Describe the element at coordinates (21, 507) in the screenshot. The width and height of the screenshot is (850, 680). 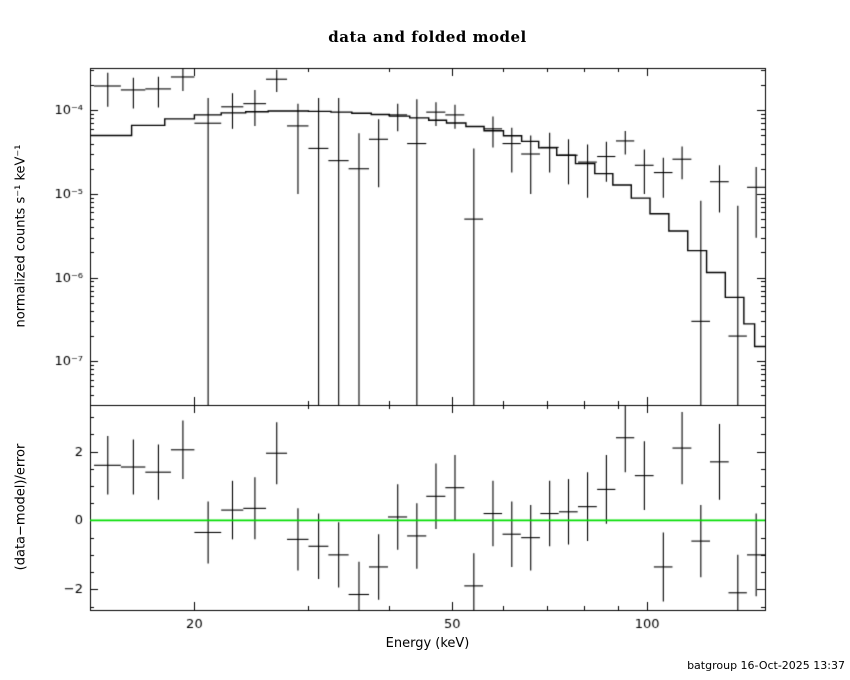
I see `y-axis-label-bottom: (data−model)/error` at that location.